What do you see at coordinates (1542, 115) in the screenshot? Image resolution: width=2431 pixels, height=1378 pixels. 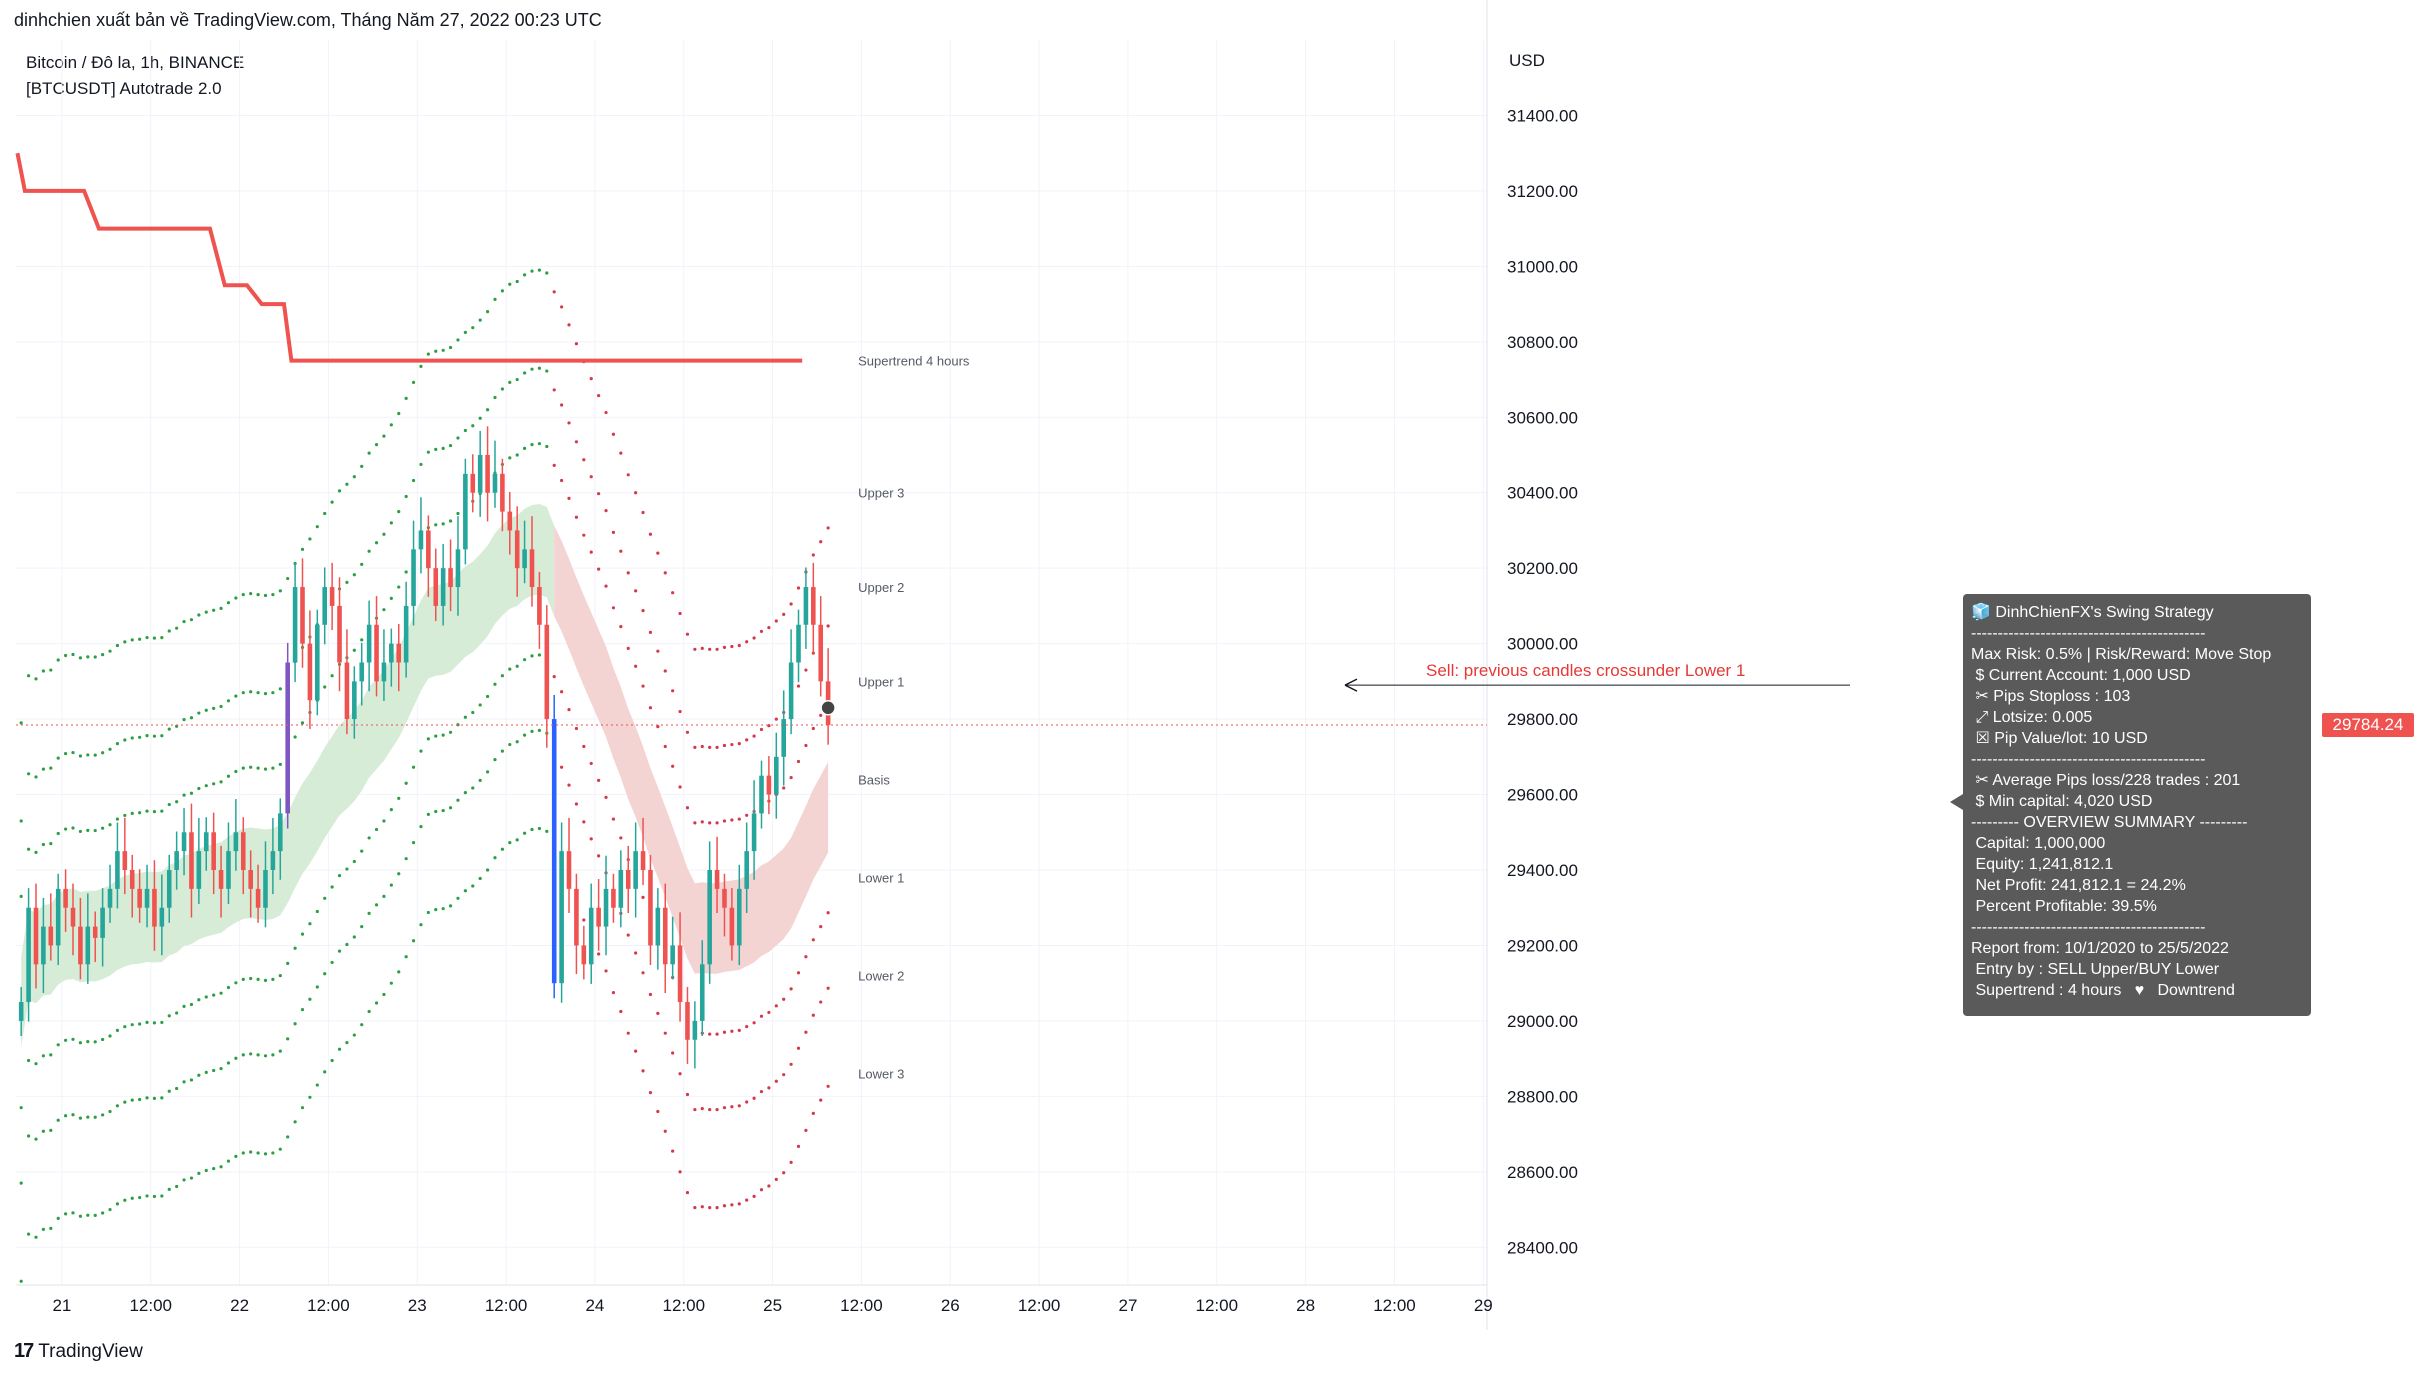 I see `price-tick-label: 31400.00` at bounding box center [1542, 115].